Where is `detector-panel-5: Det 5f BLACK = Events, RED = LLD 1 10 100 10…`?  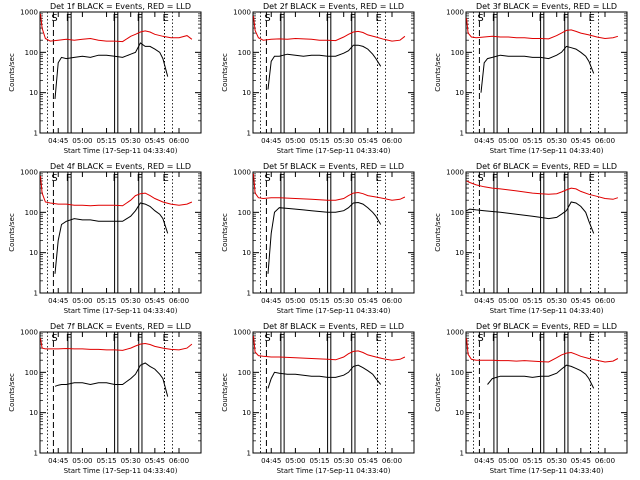
detector-panel-5: Det 5f BLACK = Events, RED = LLD 1 10 100 10… is located at coordinates (318, 238).